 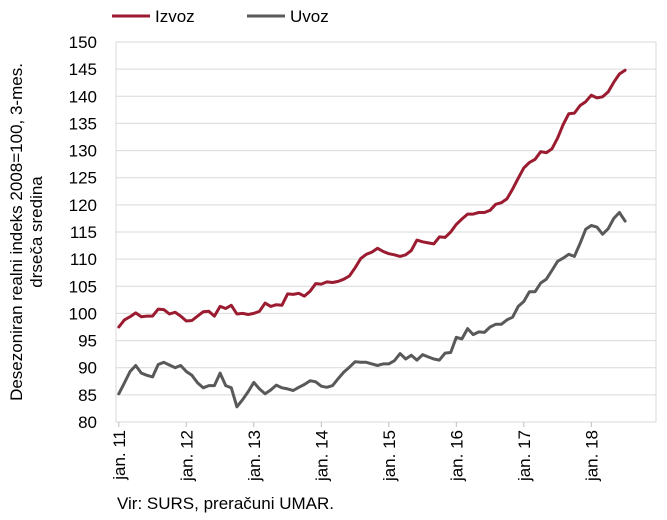 I want to click on legend-label: Uvoz, so click(x=309, y=16).